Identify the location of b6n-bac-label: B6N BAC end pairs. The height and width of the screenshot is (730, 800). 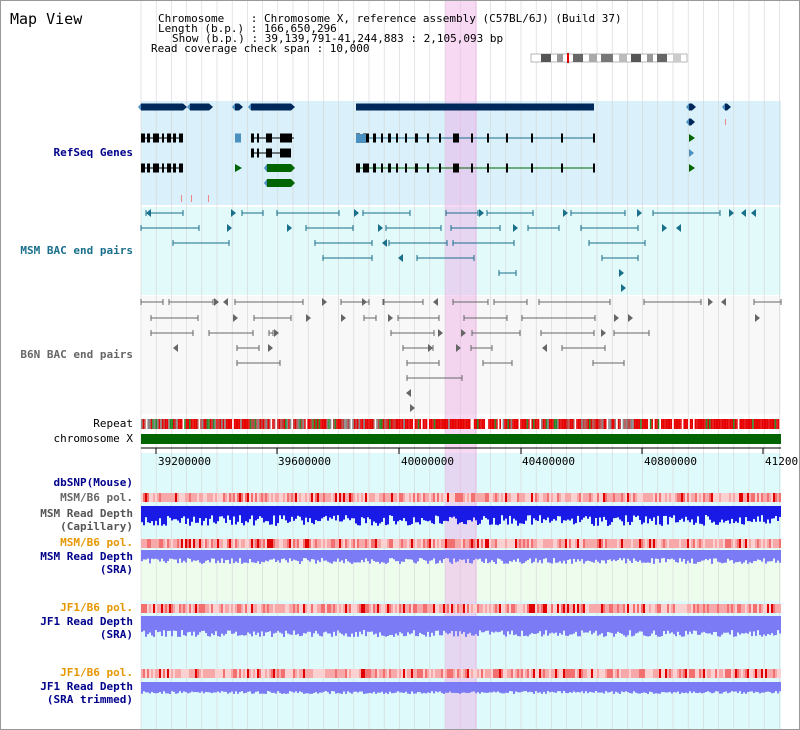
(76, 354).